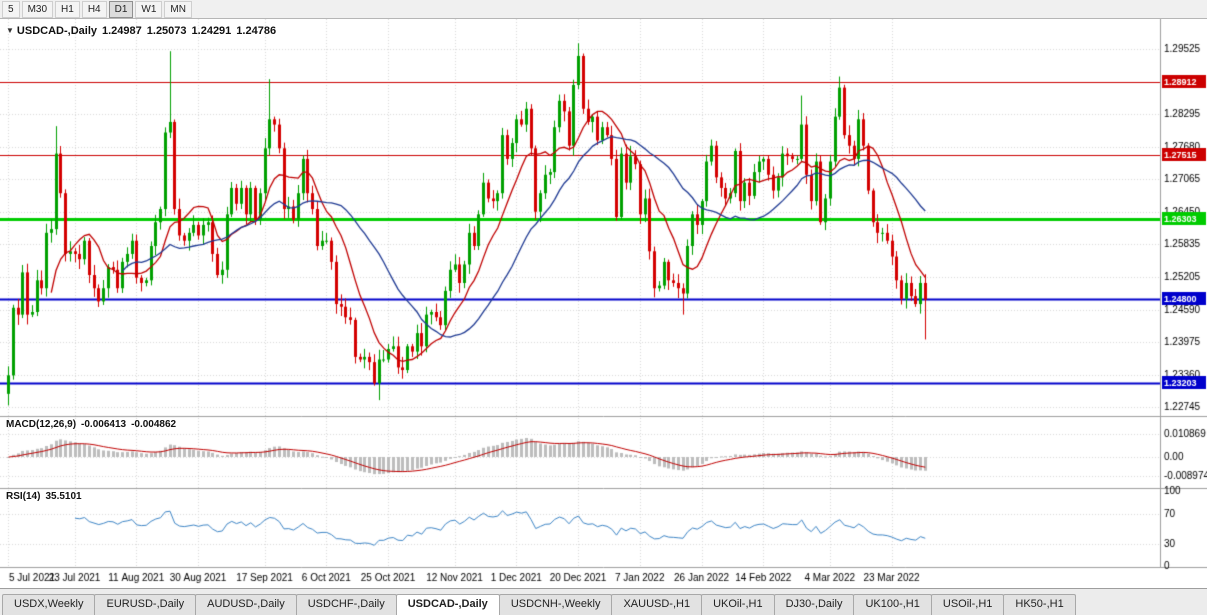 This screenshot has height=615, width=1207. Describe the element at coordinates (603, 9) in the screenshot. I see `timeframe-toolbar: 5 M30 H1 H4 D1 W1 MN` at that location.